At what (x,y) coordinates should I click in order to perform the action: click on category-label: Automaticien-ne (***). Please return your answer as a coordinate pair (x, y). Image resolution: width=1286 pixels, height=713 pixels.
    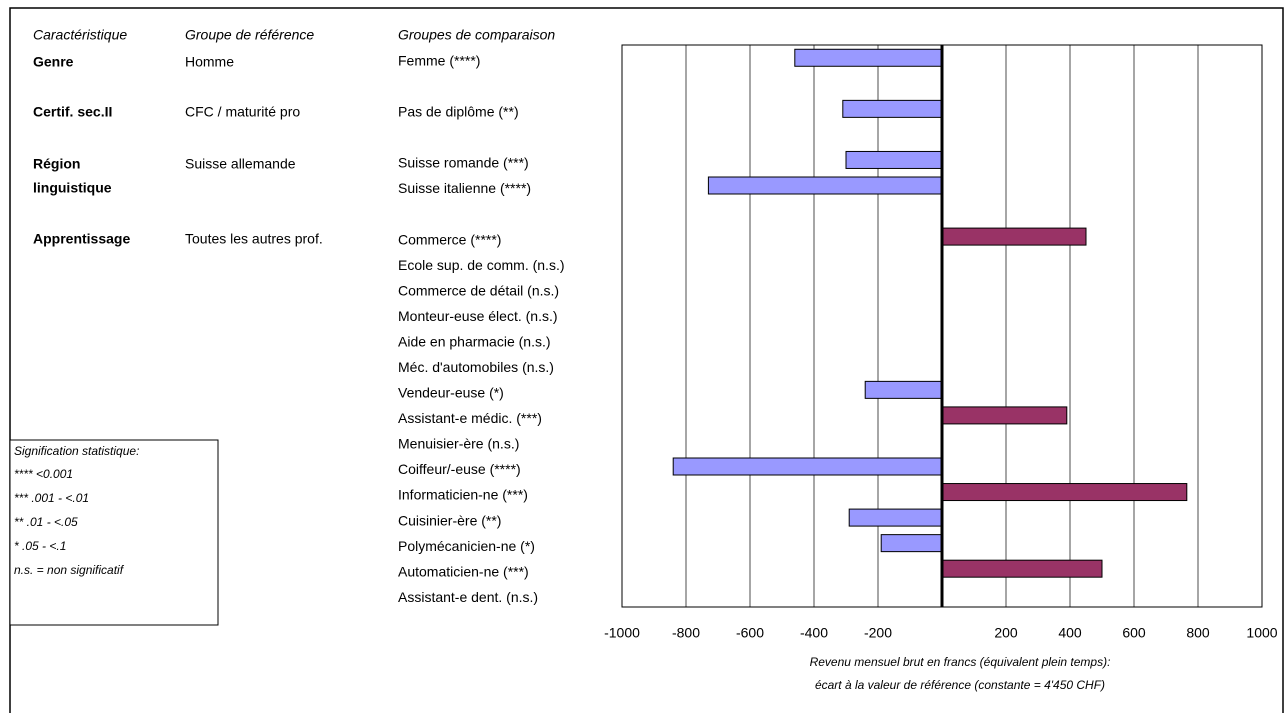
    Looking at the image, I should click on (463, 571).